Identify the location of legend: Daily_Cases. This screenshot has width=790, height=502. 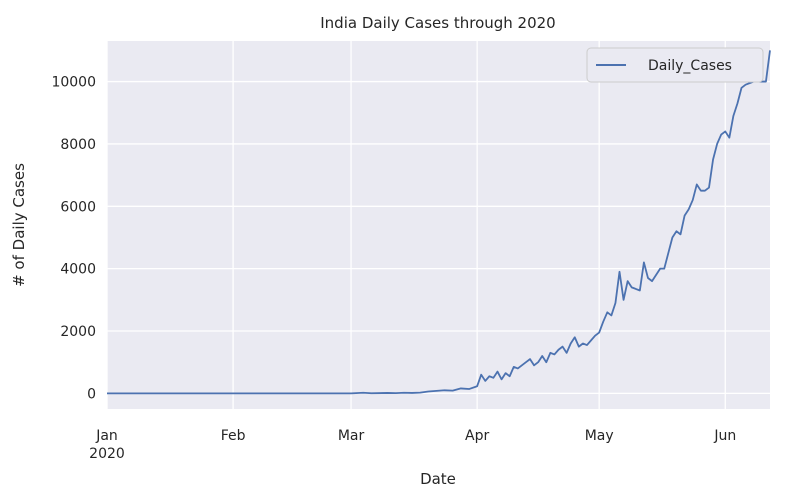
(675, 65).